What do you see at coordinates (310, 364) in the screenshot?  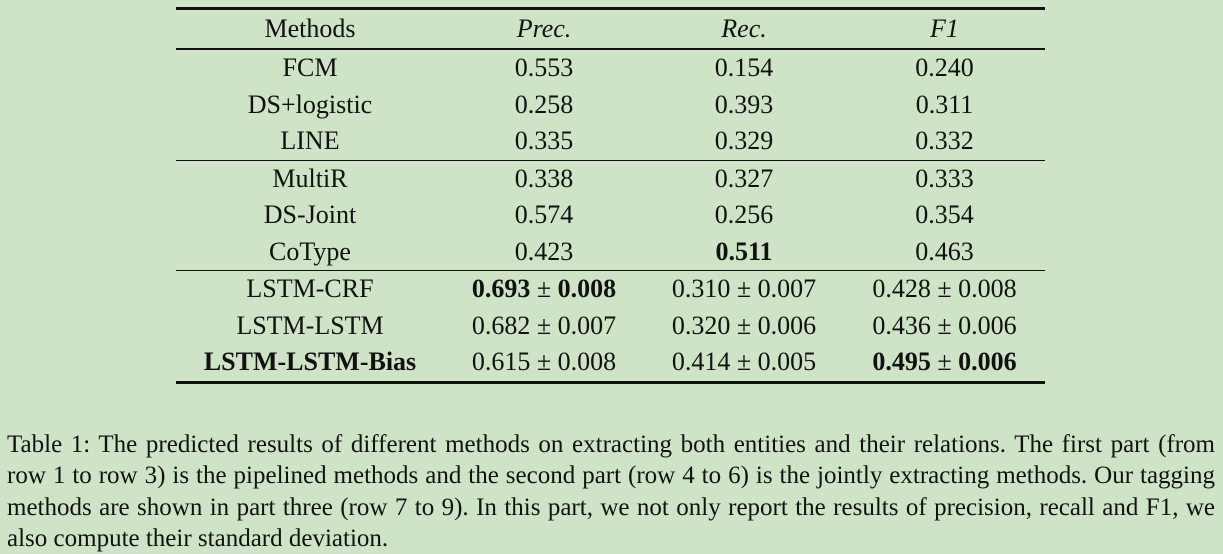 I see `method-cell-best: LSTM-LSTM-Bias` at bounding box center [310, 364].